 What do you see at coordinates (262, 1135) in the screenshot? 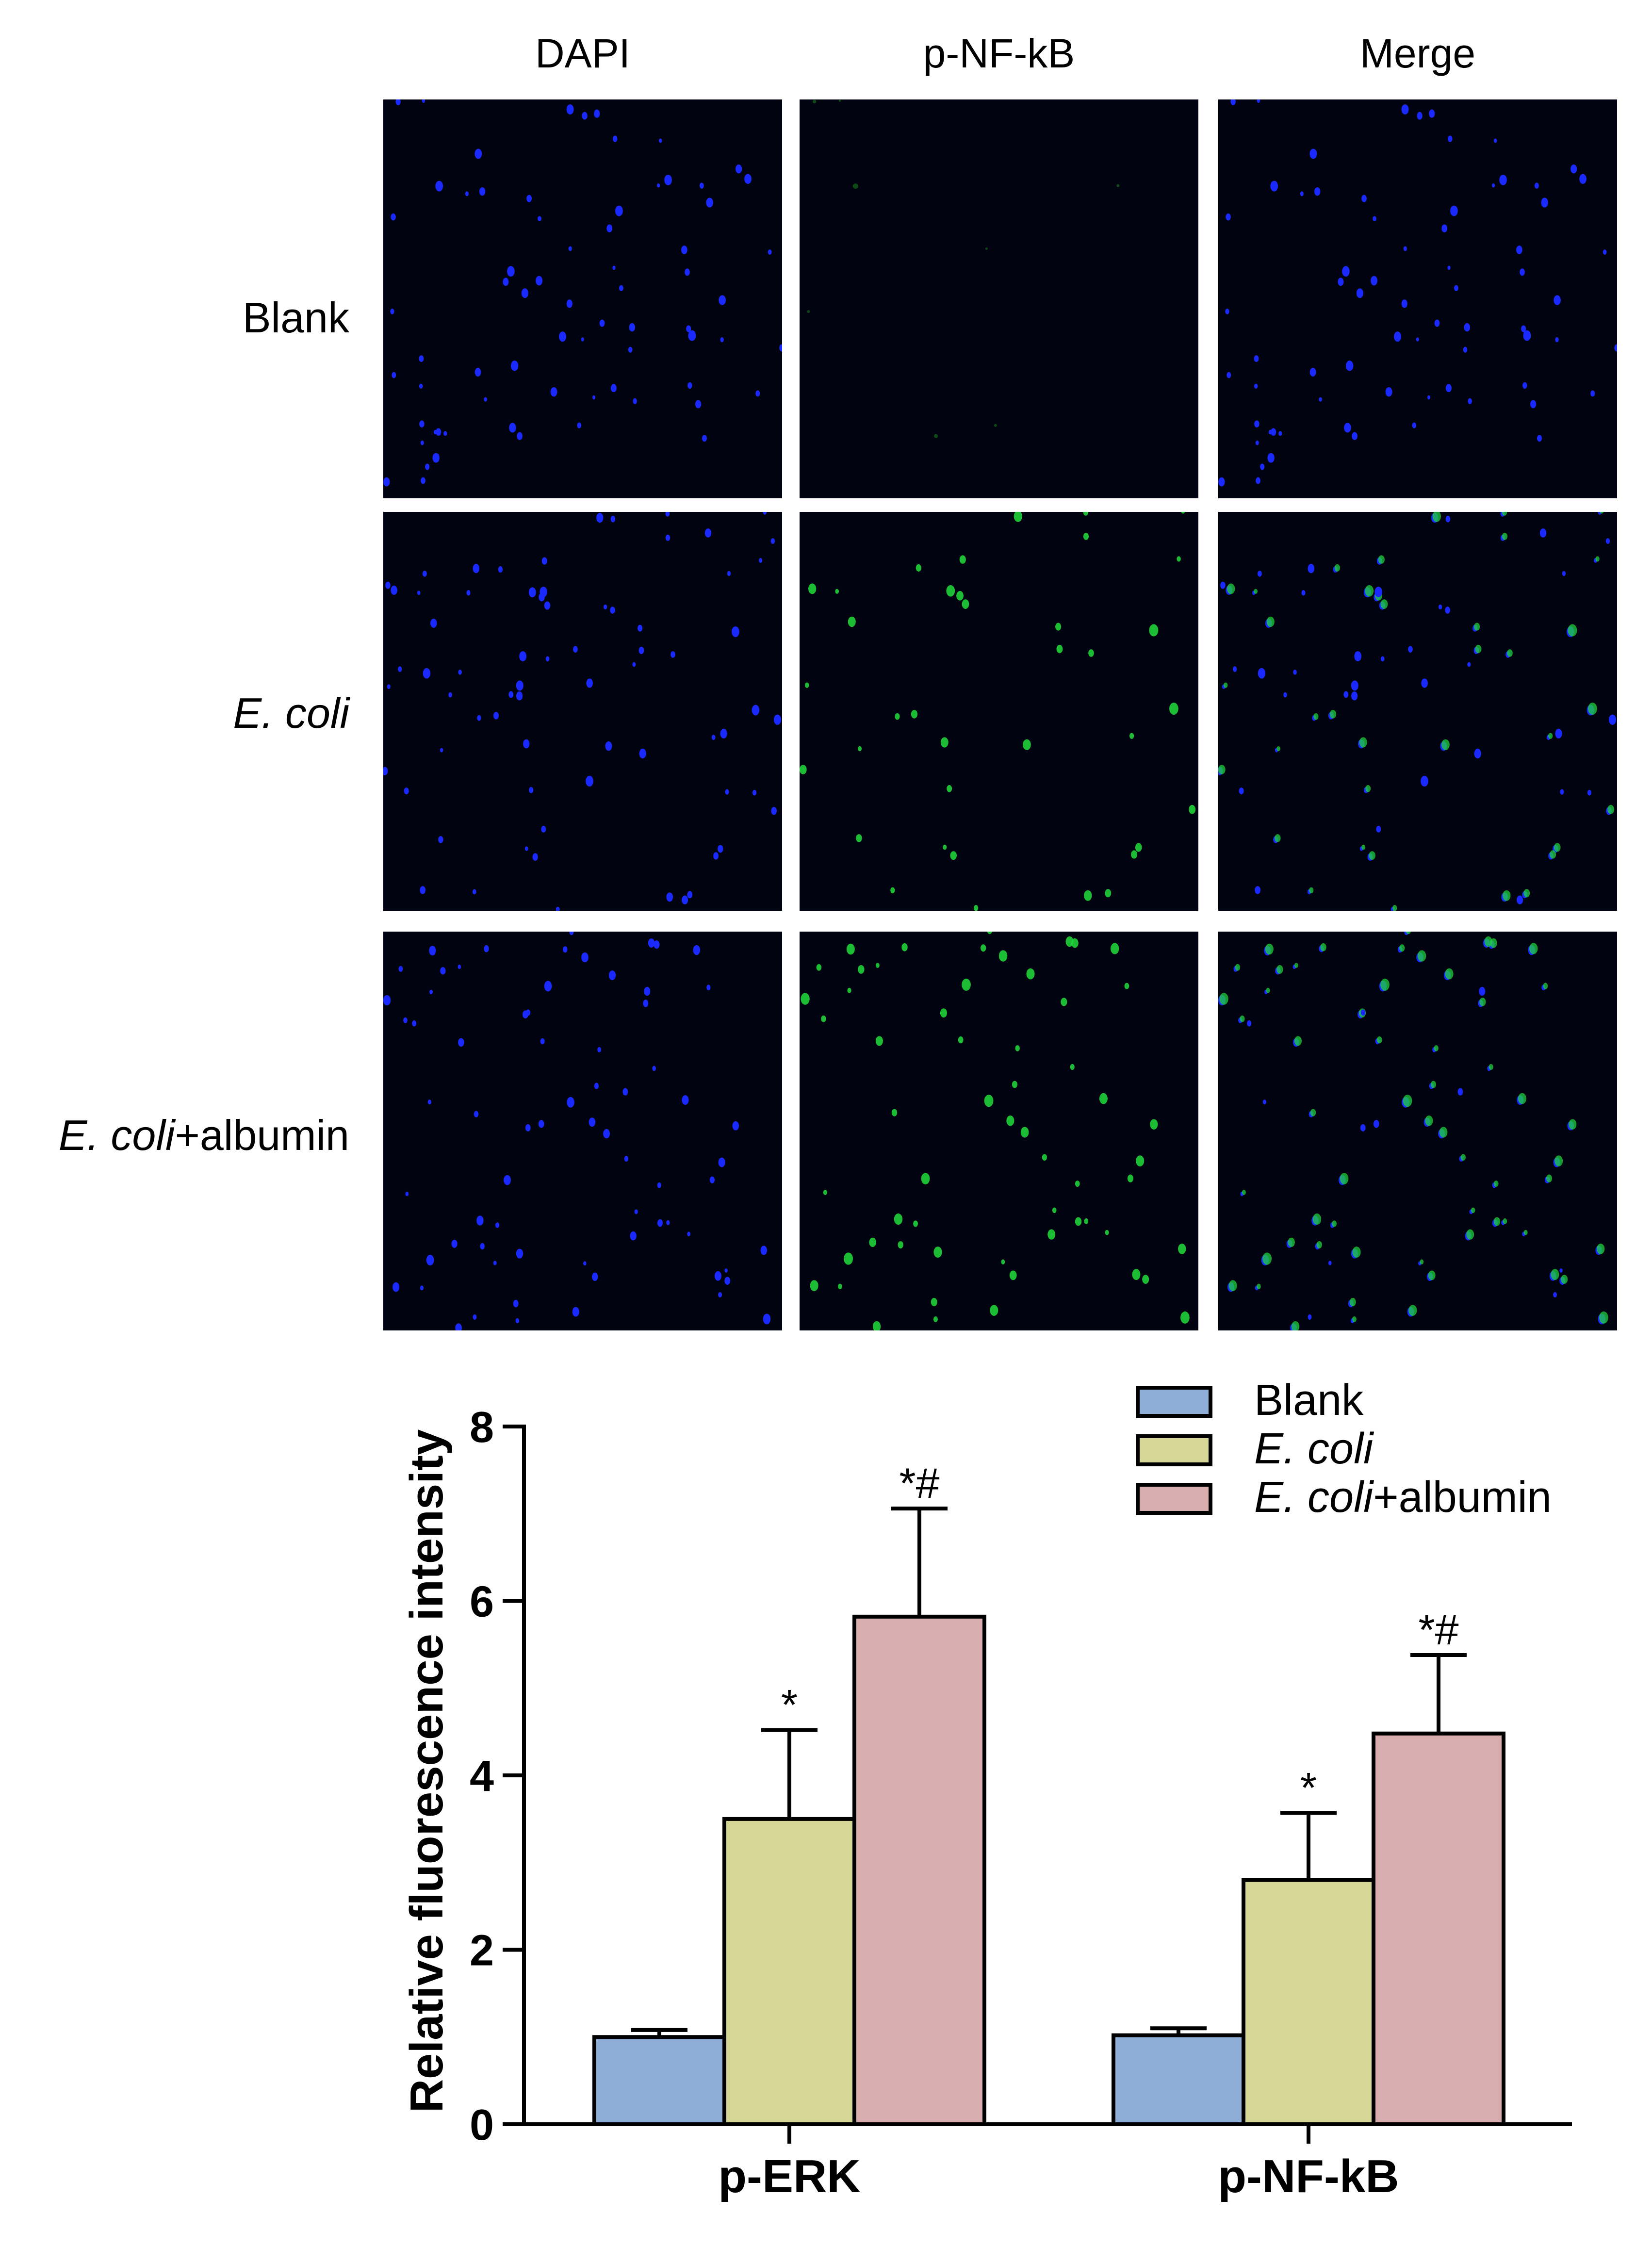
I see `row-label-e-coli-albumin-plain: +albumin` at bounding box center [262, 1135].